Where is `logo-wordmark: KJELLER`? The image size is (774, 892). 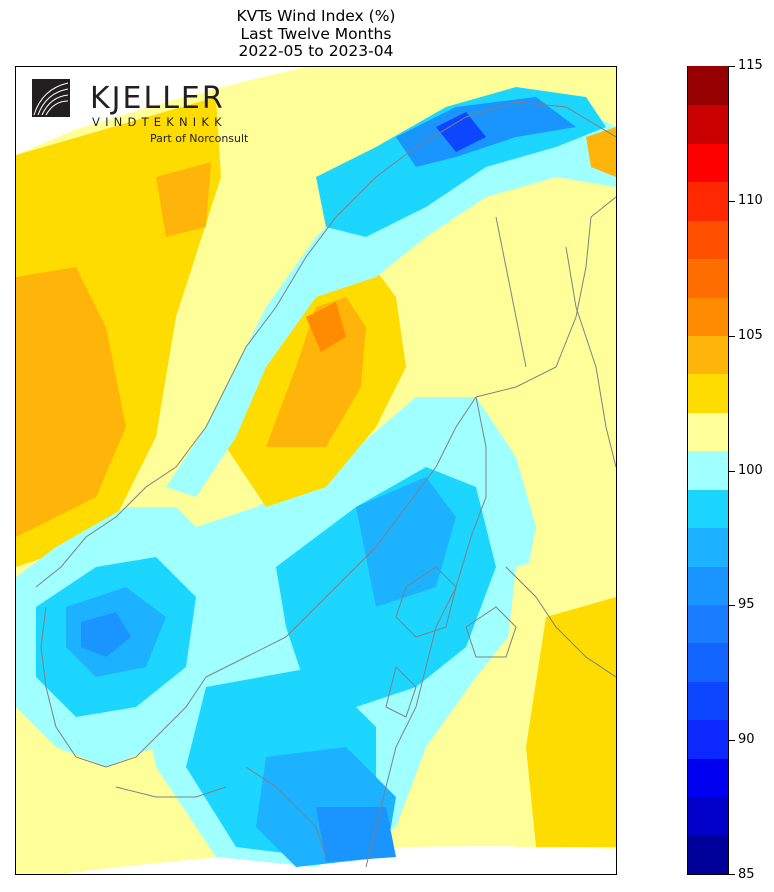
logo-wordmark: KJELLER is located at coordinates (157, 98).